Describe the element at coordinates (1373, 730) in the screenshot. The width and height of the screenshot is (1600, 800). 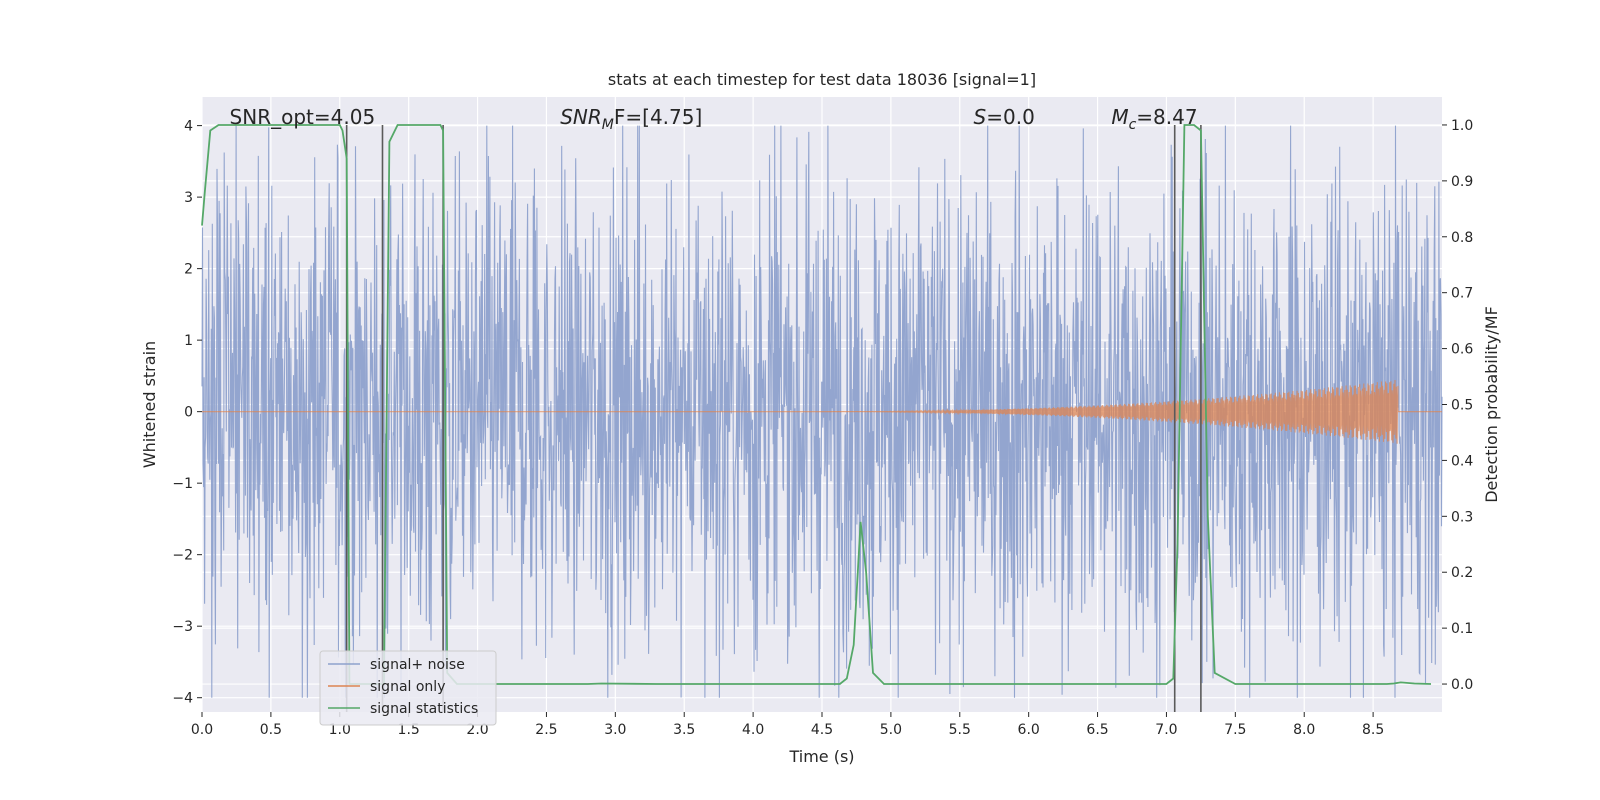
I see `x-tick-label: 8.5` at that location.